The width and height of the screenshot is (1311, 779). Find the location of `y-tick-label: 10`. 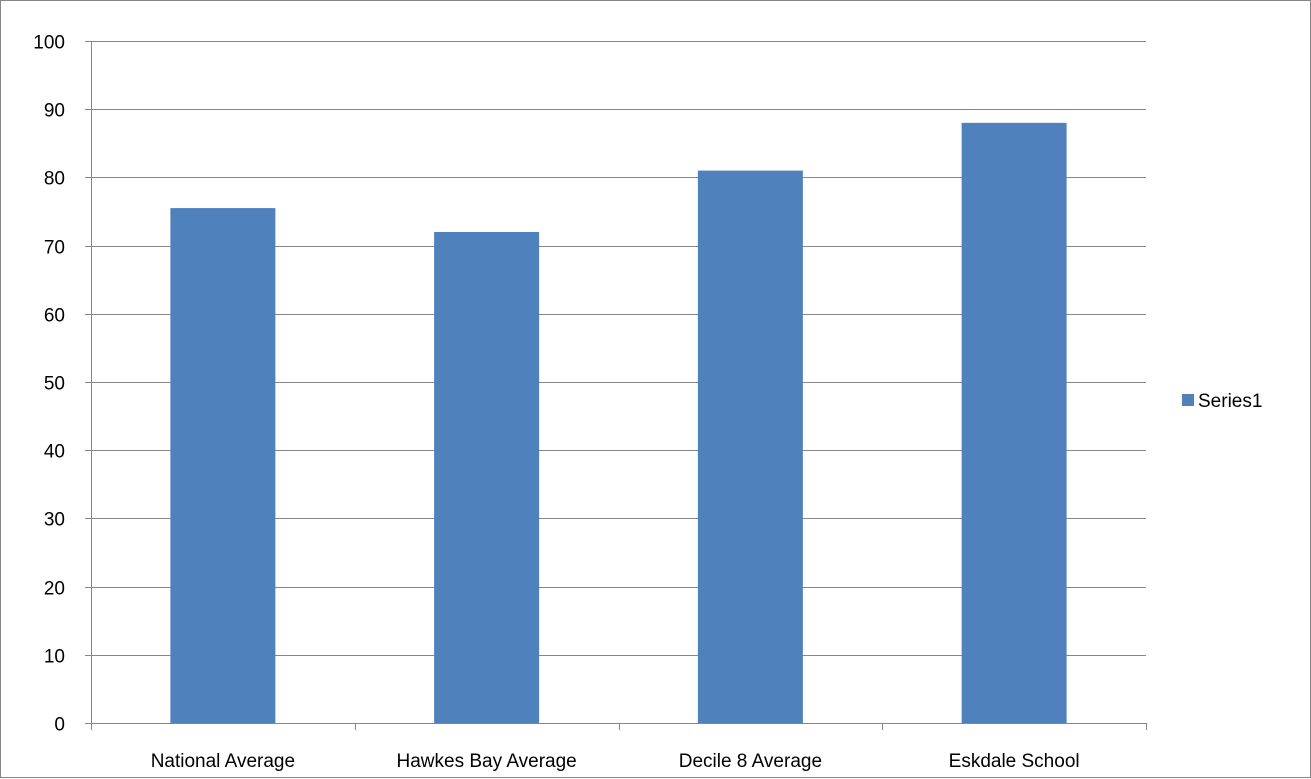

y-tick-label: 10 is located at coordinates (54, 657).